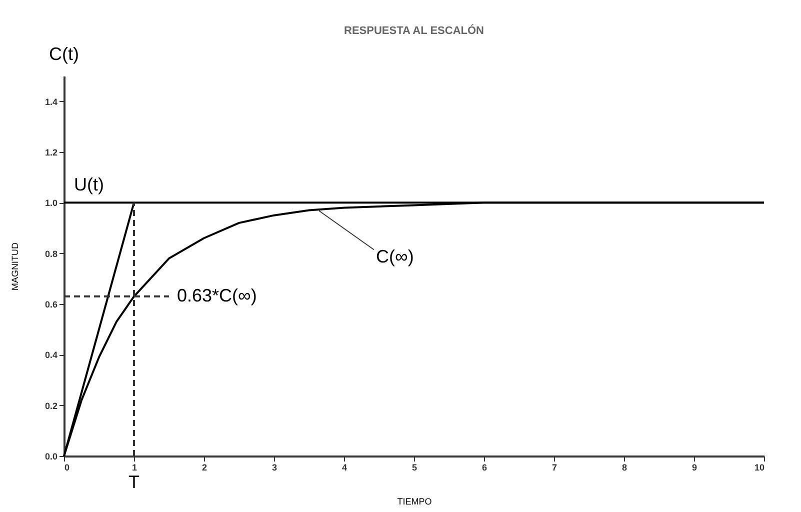  Describe the element at coordinates (395, 256) in the screenshot. I see `annotation: C(∞)` at that location.